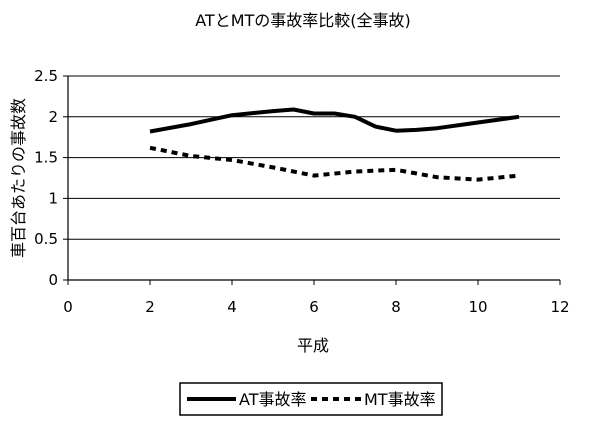 Image resolution: width=607 pixels, height=427 pixels. Describe the element at coordinates (272, 399) in the screenshot. I see `legend-at-label: AT事故率` at that location.